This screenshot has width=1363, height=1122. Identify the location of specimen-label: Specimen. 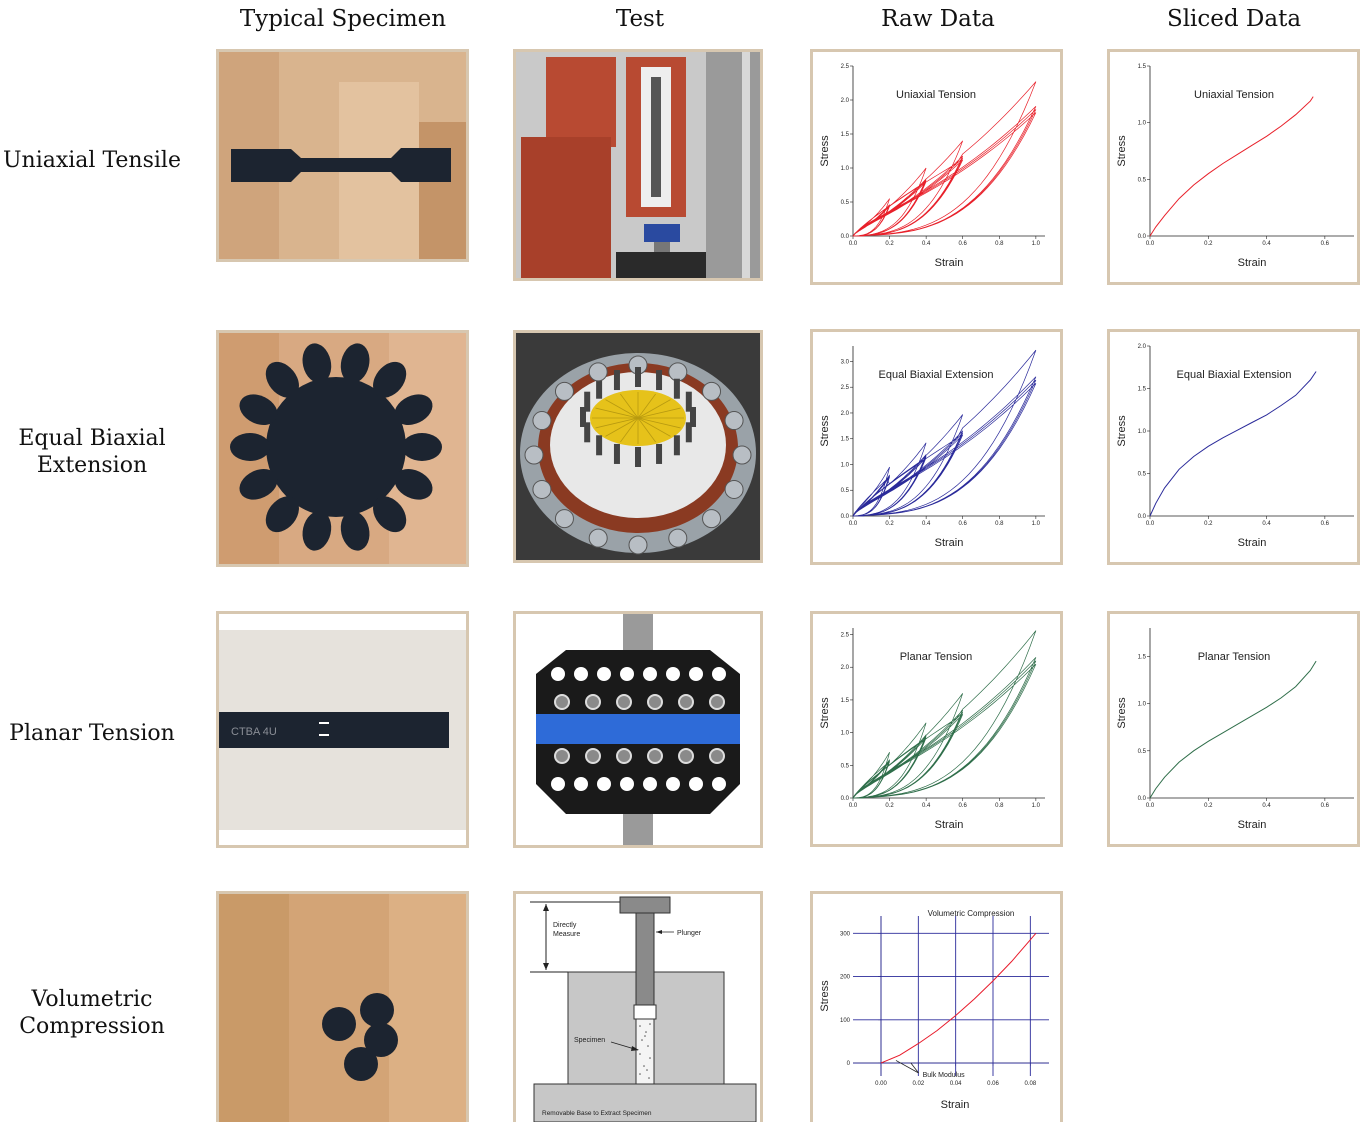
(589, 1040).